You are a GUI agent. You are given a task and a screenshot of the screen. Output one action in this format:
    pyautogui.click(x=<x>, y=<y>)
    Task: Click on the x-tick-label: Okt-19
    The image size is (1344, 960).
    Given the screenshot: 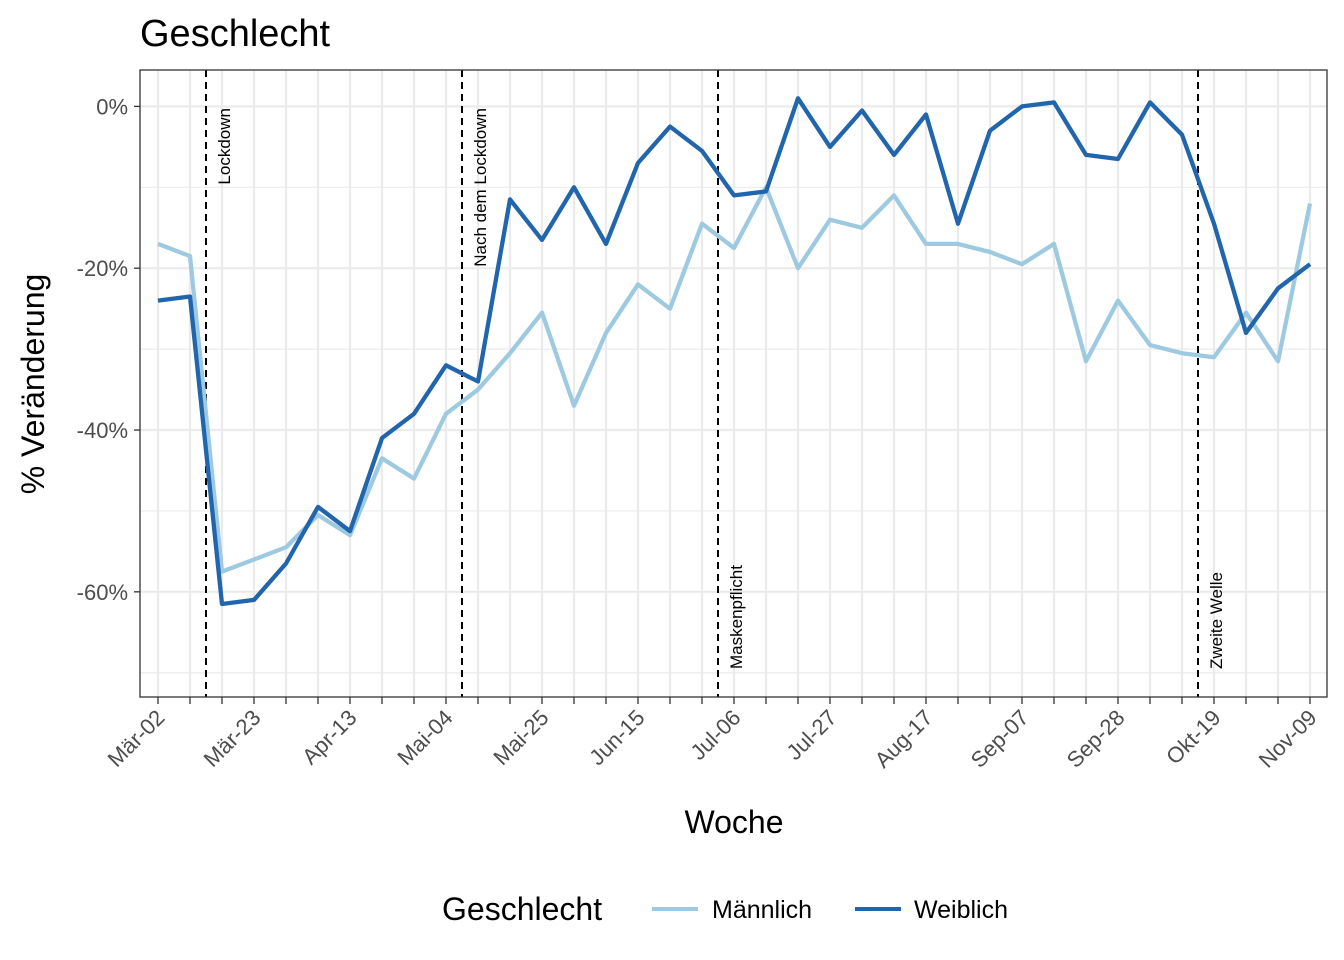 What is the action you would take?
    pyautogui.click(x=1193, y=737)
    